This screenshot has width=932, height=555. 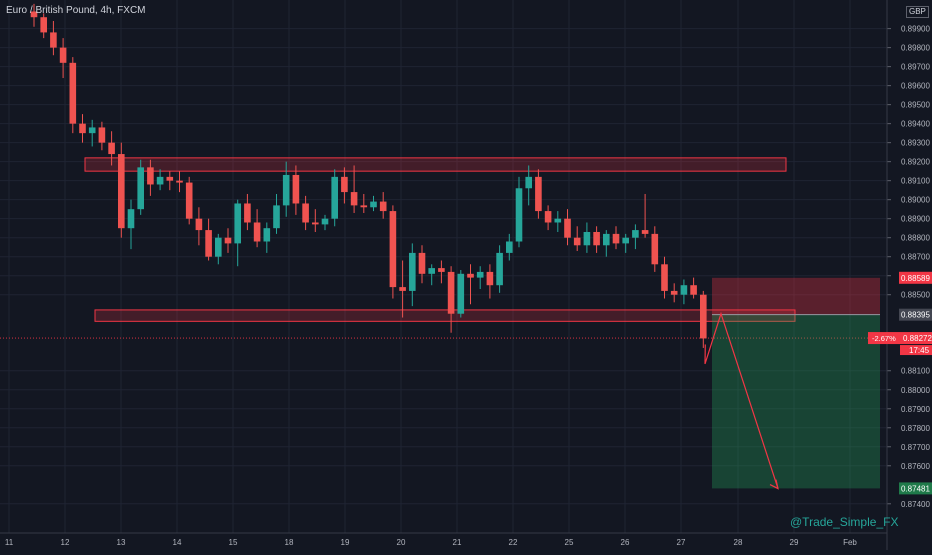 I want to click on currency-label: GBP, so click(x=917, y=12).